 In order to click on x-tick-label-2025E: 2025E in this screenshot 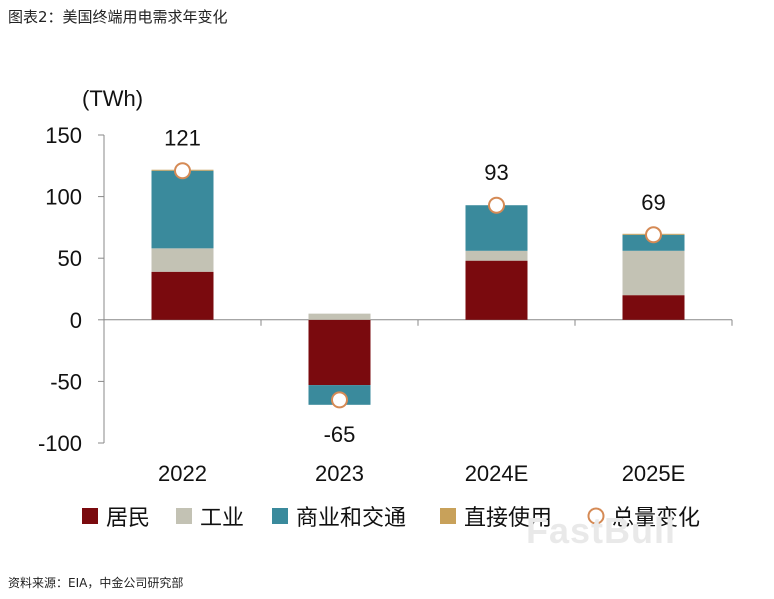, I will do `click(654, 473)`.